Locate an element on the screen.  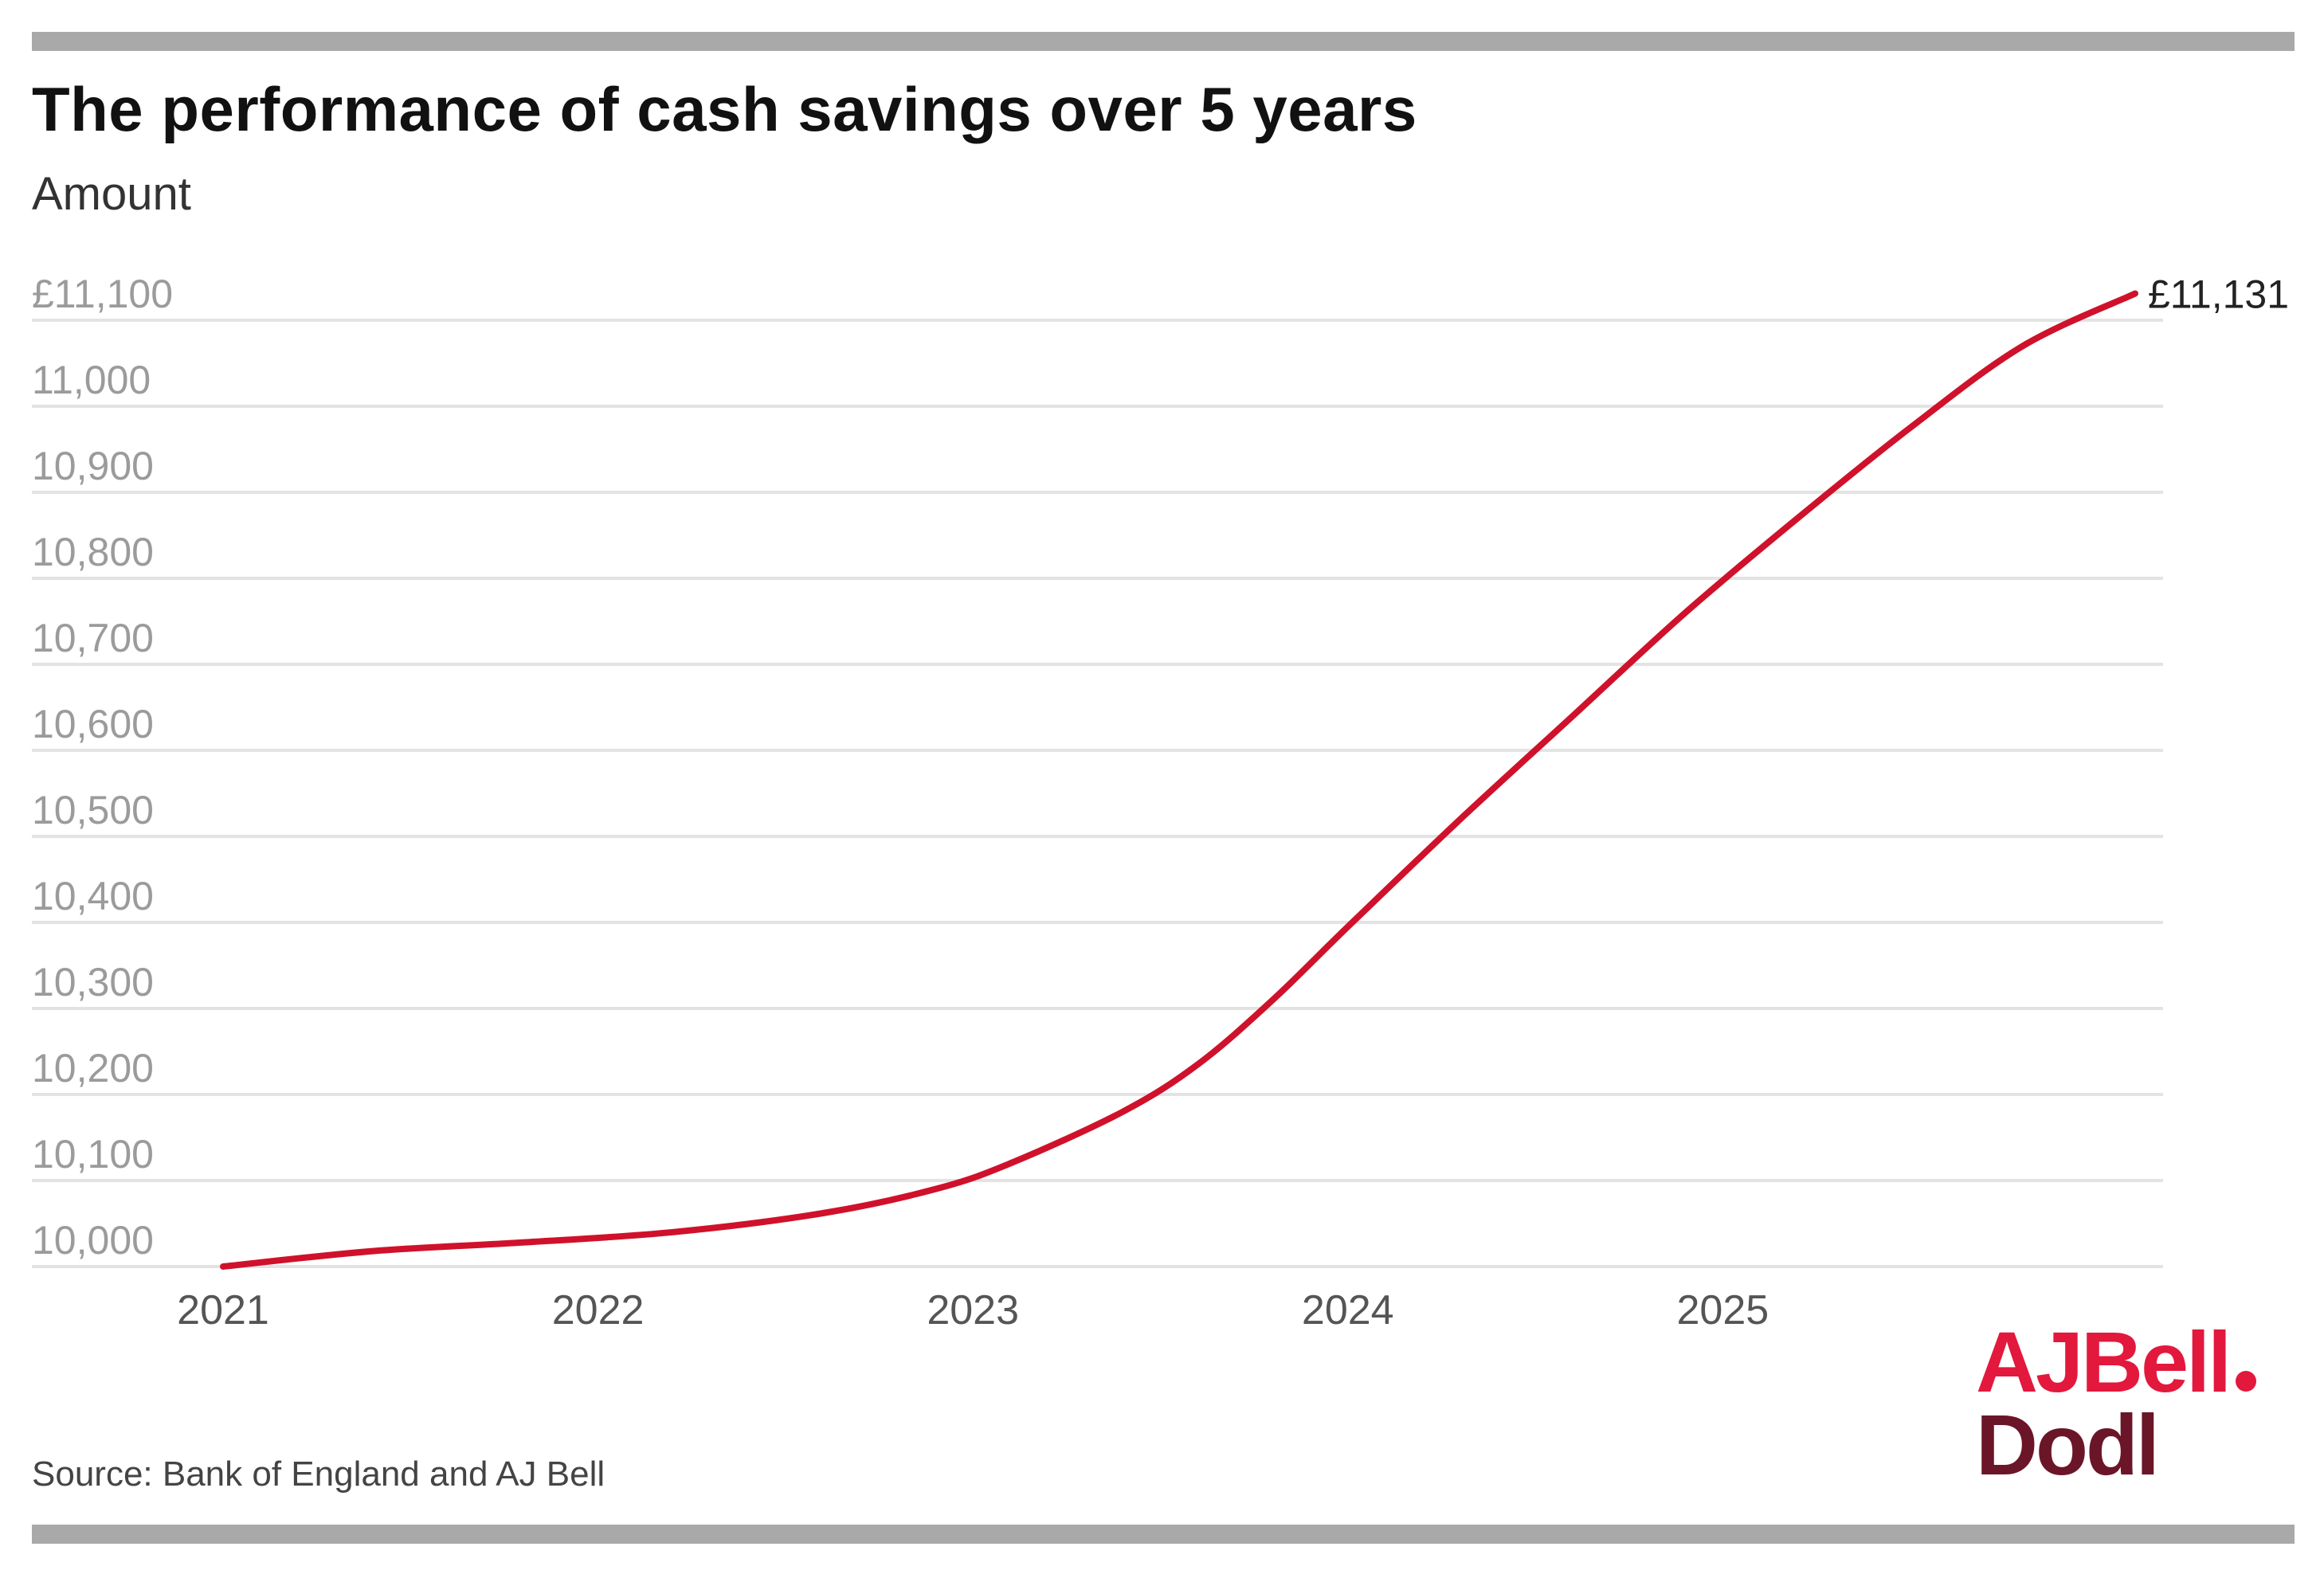
y-tick-label: 11,000 is located at coordinates (91, 380).